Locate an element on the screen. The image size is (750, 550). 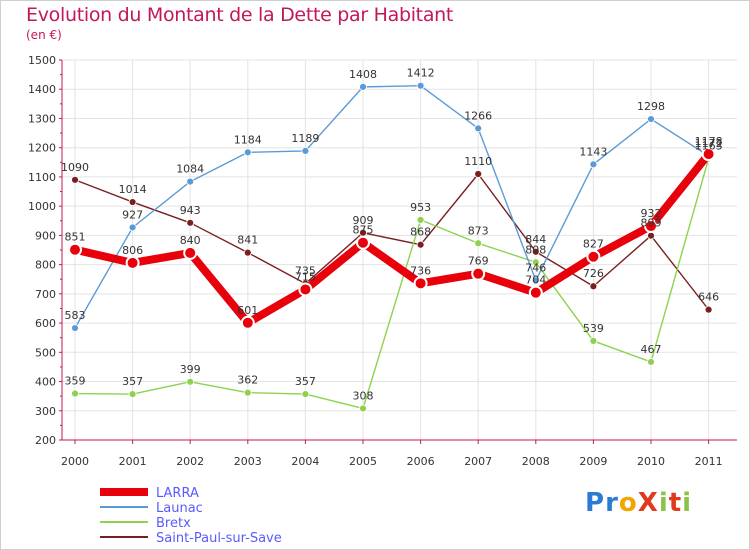
data-label: 726 is located at coordinates (593, 273).